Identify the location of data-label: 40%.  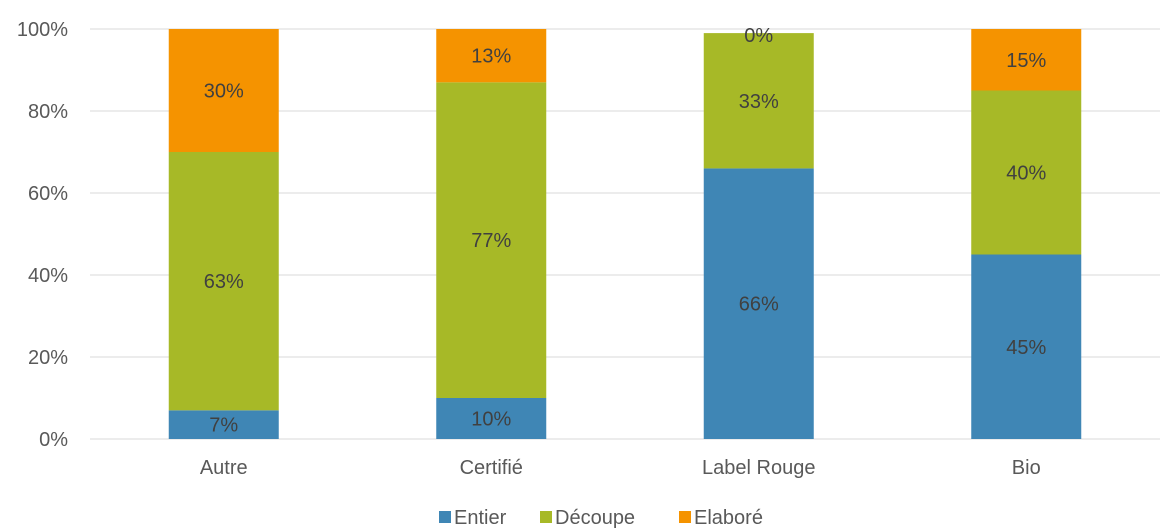
(1026, 174).